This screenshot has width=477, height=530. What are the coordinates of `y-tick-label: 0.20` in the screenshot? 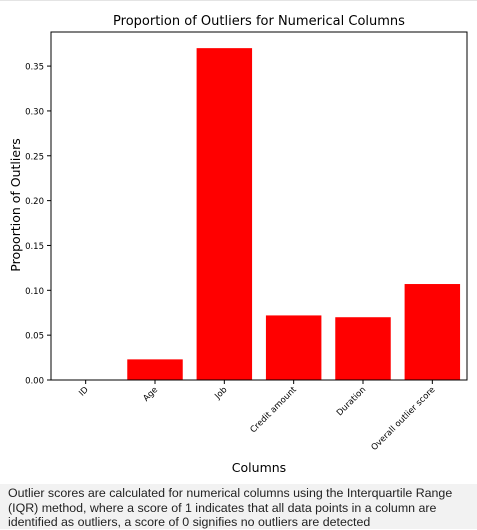 It's located at (34, 202).